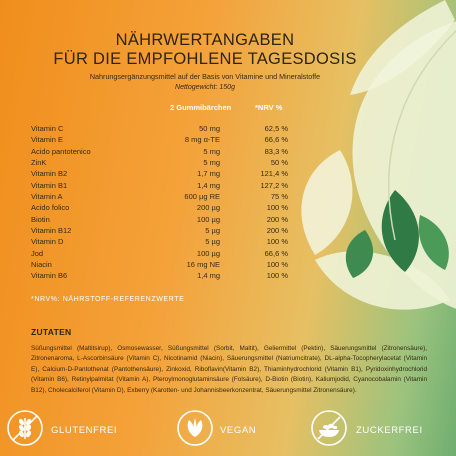  Describe the element at coordinates (47, 140) in the screenshot. I see `nutrient-name: Vitamin E` at that location.